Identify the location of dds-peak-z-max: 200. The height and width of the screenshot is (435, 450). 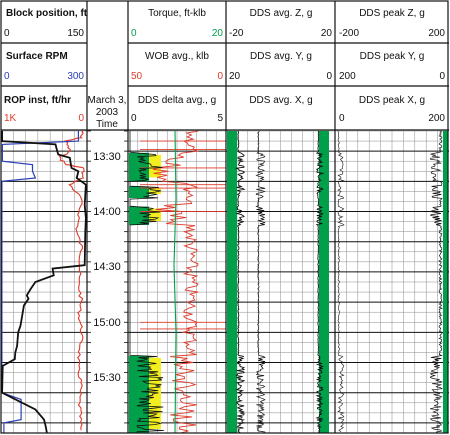
(436, 33).